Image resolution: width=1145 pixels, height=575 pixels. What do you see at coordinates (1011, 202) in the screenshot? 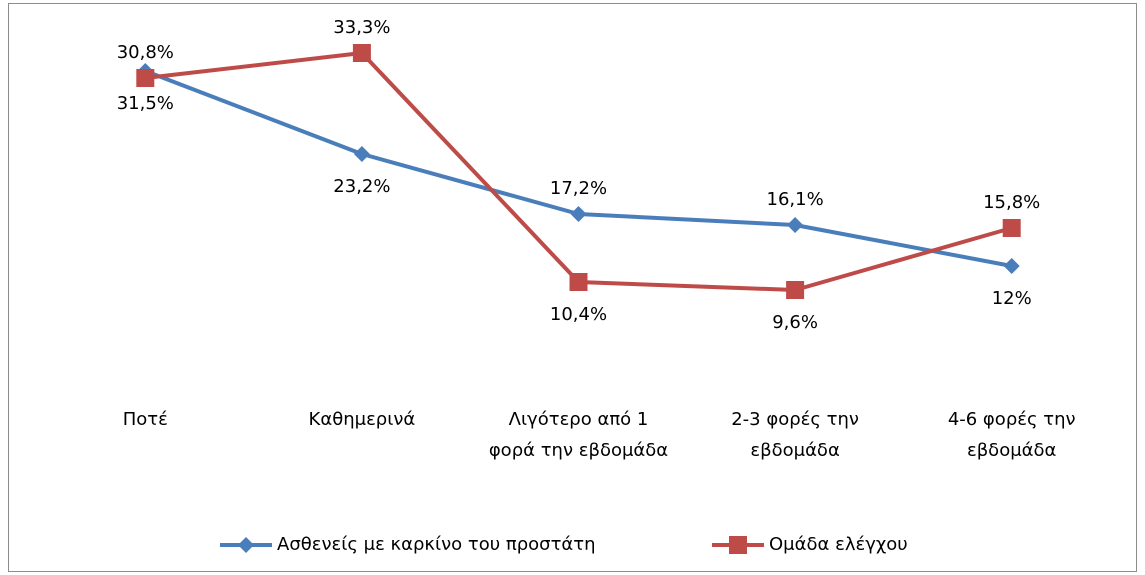
I see `data-label: 15,8%` at bounding box center [1011, 202].